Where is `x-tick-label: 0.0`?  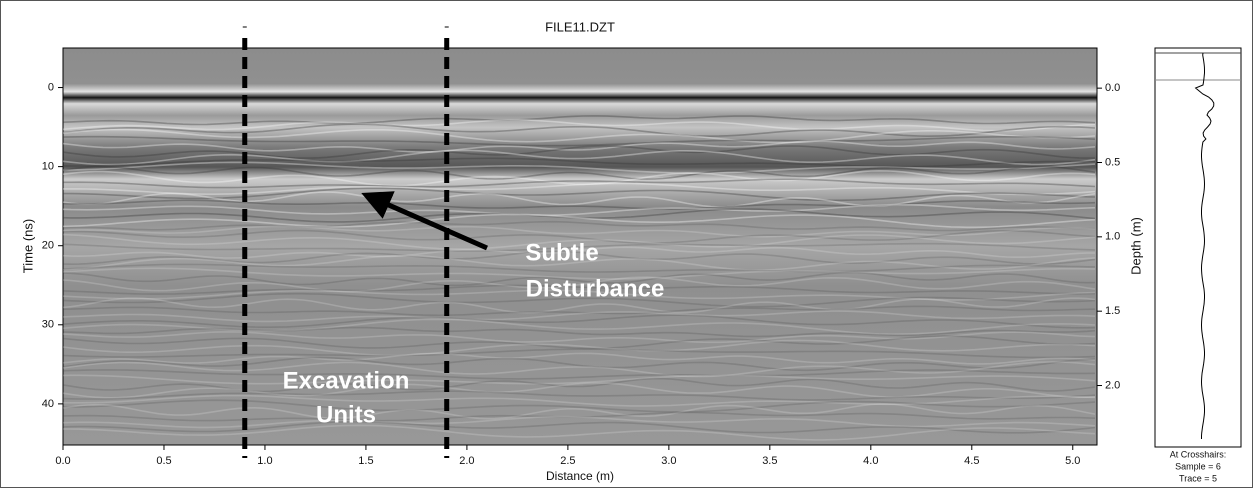
x-tick-label: 0.0 is located at coordinates (62, 461).